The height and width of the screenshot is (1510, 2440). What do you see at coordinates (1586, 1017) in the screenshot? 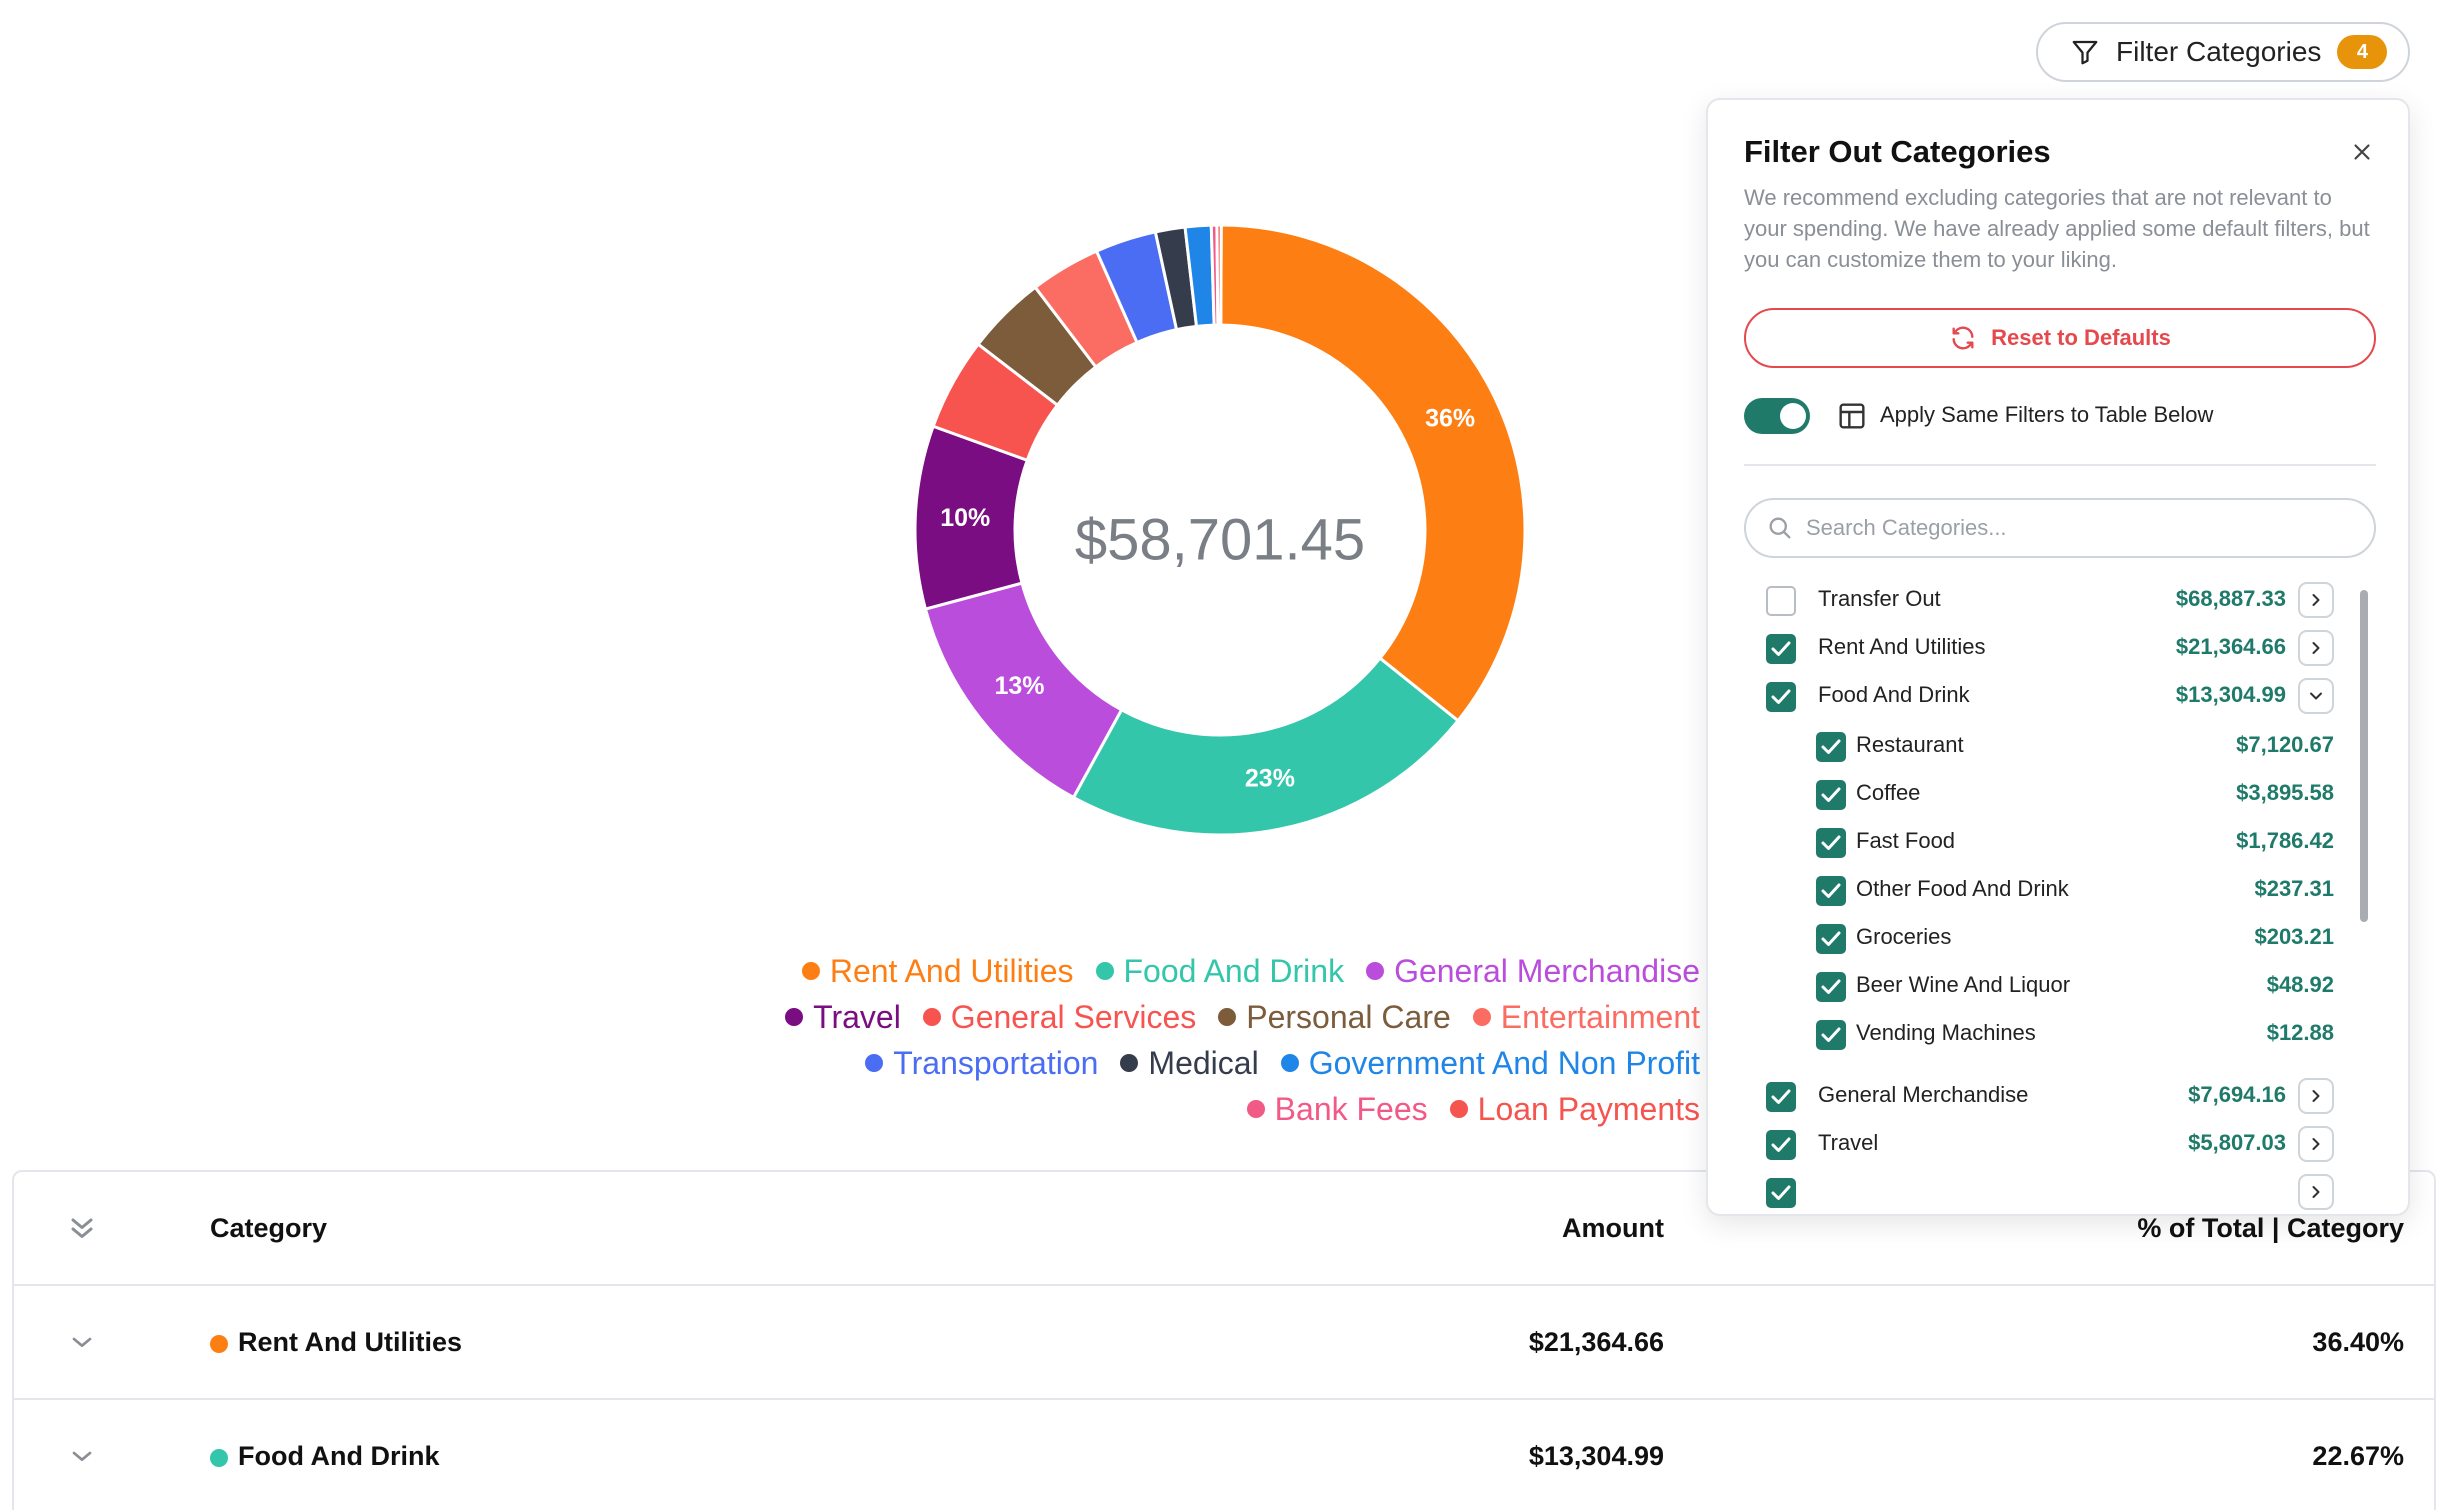
I see `legend-item: Entertainment` at bounding box center [1586, 1017].